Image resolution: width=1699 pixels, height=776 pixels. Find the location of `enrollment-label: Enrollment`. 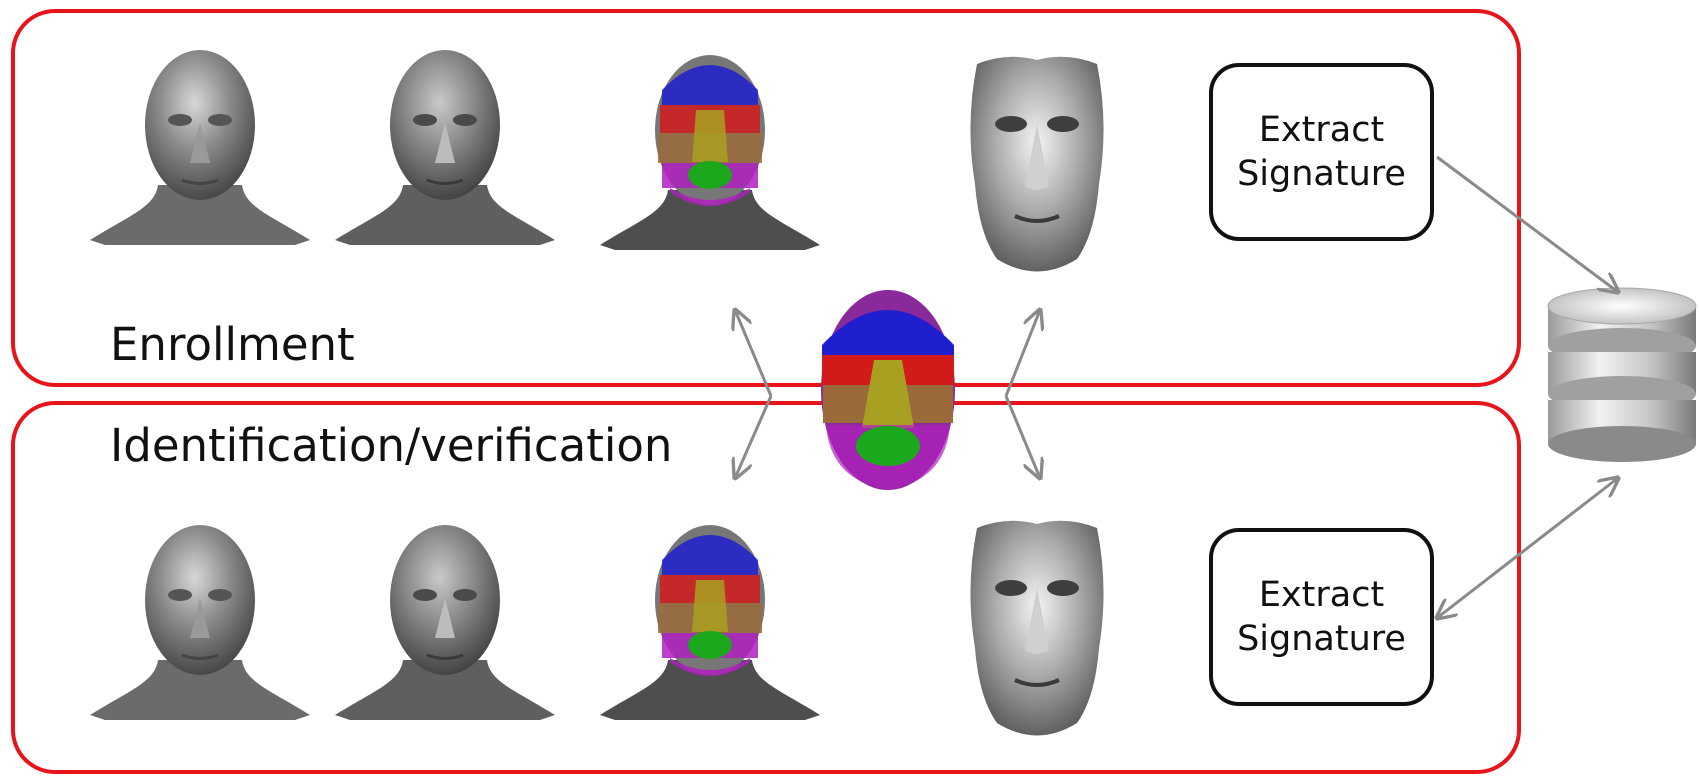

enrollment-label: Enrollment is located at coordinates (232, 344).